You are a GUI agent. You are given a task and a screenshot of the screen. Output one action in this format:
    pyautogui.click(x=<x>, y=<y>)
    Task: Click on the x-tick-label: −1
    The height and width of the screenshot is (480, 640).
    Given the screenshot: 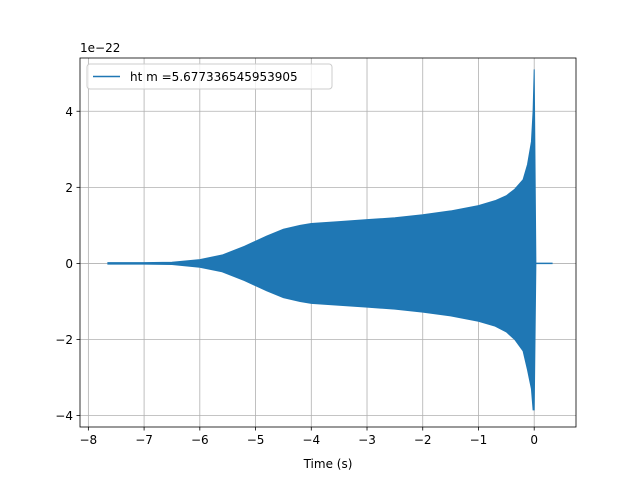 What is the action you would take?
    pyautogui.click(x=479, y=440)
    